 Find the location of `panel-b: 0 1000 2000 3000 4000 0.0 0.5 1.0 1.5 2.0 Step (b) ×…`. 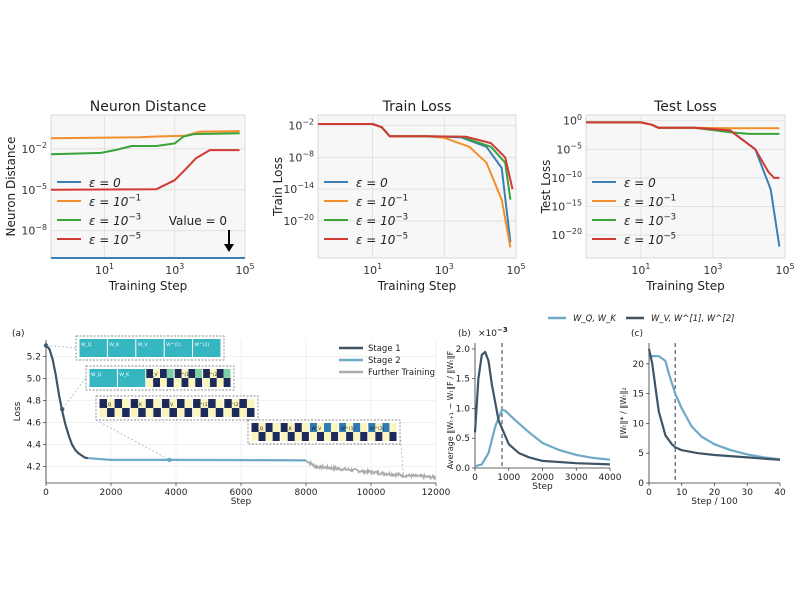

panel-b: 0 1000 2000 3000 4000 0.0 0.5 1.0 1.5 2.0 Step (b) ×… is located at coordinates (534, 409).